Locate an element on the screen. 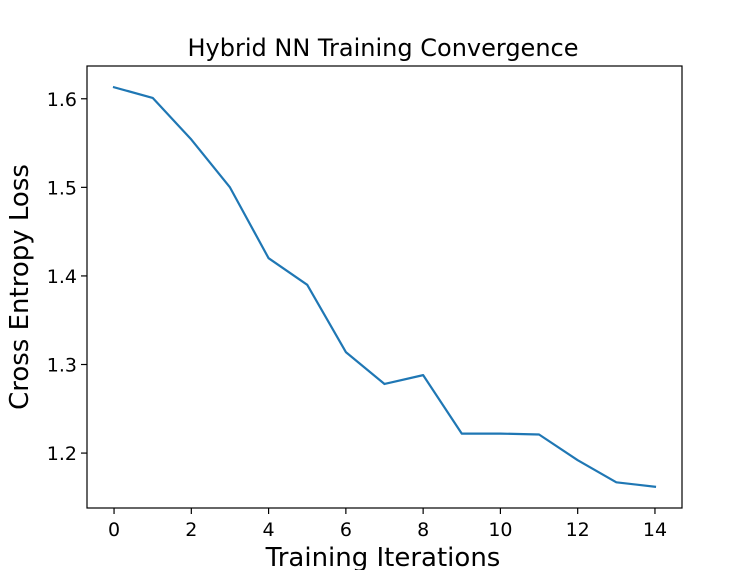 The width and height of the screenshot is (753, 570). x-axis-label: Training Iterations is located at coordinates (383, 556).